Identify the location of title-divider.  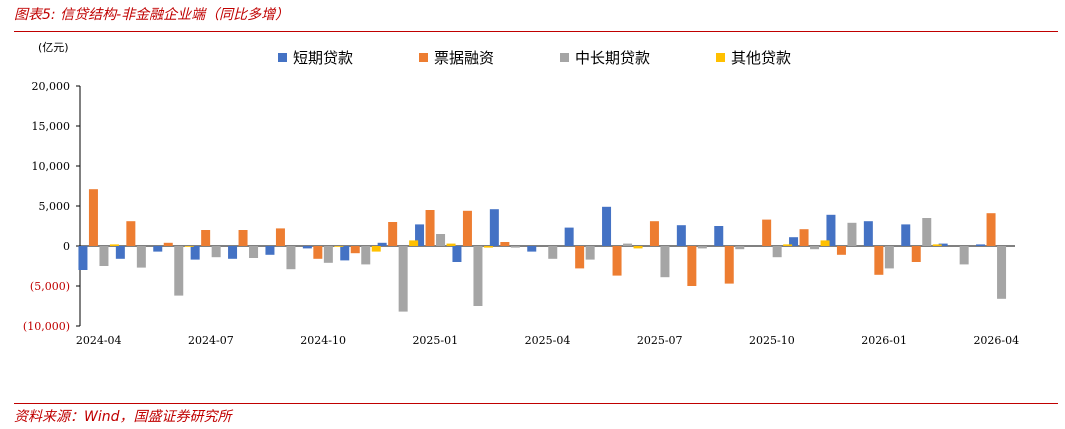
(536, 31).